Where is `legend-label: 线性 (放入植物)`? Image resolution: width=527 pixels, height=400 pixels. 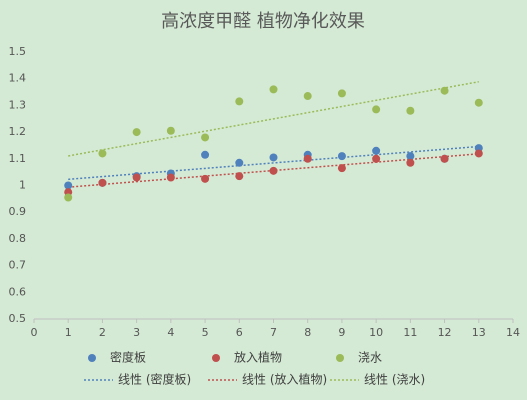
legend-label: 线性 (放入植物) is located at coordinates (284, 379).